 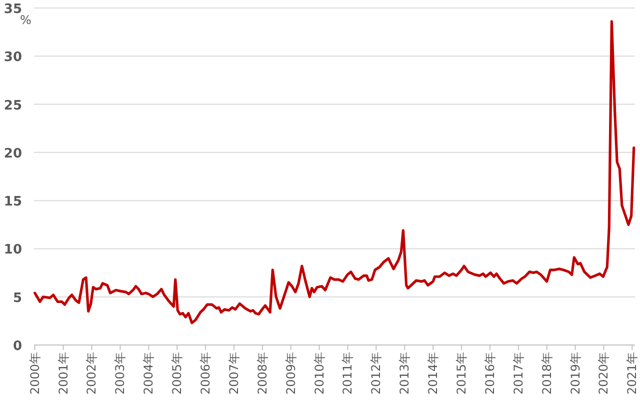 What do you see at coordinates (632, 373) in the screenshot?
I see `x-tick-label: 2021年` at bounding box center [632, 373].